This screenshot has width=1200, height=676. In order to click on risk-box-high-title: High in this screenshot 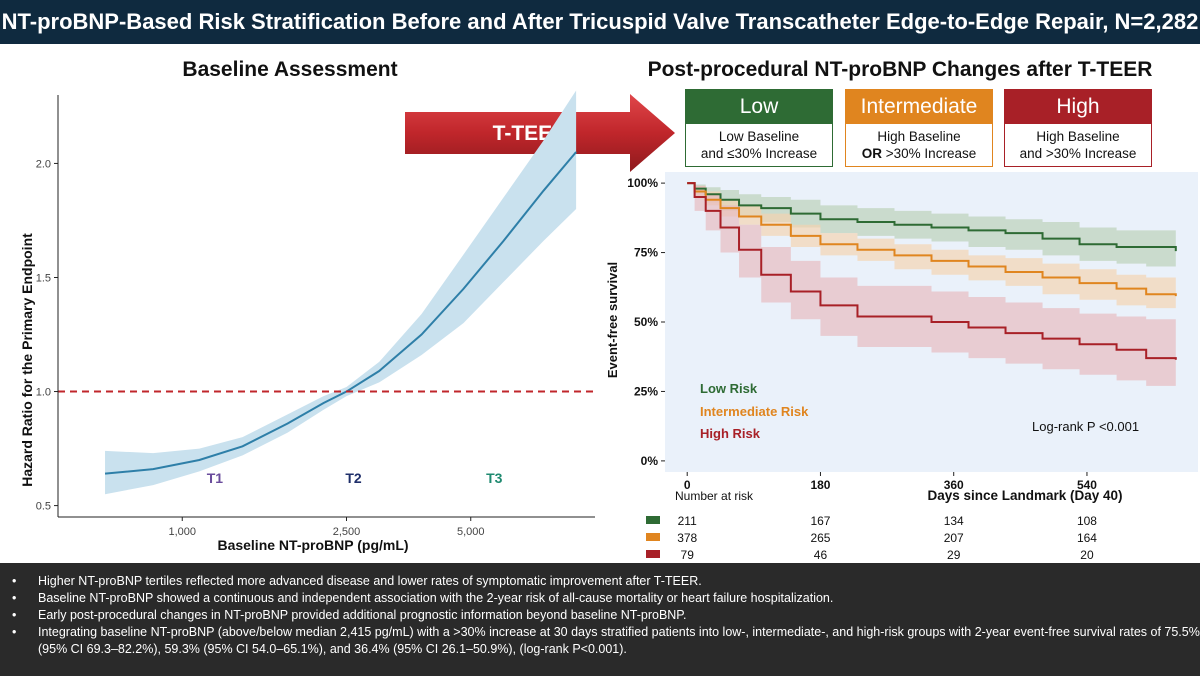, I will do `click(1078, 107)`.